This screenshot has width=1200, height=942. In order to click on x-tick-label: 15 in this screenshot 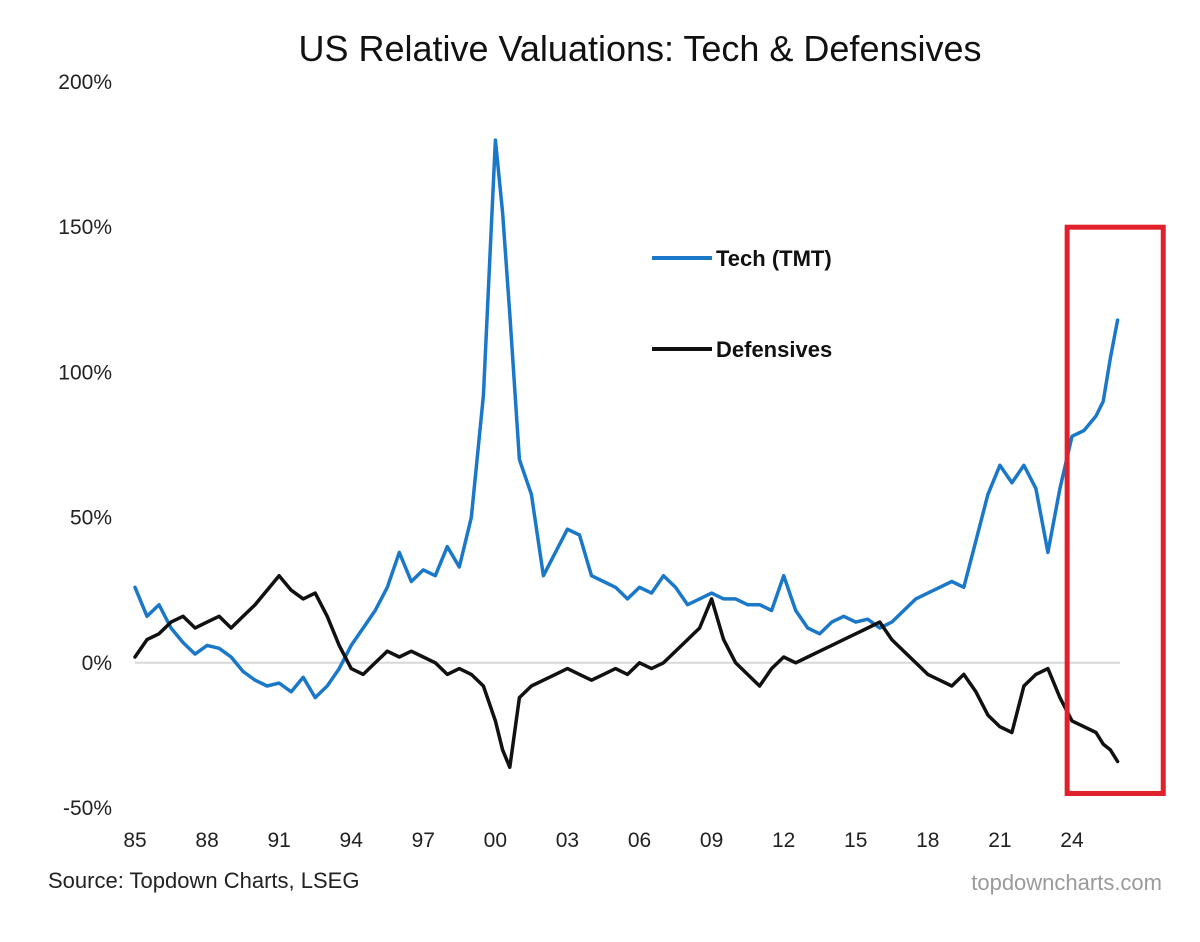, I will do `click(855, 840)`.